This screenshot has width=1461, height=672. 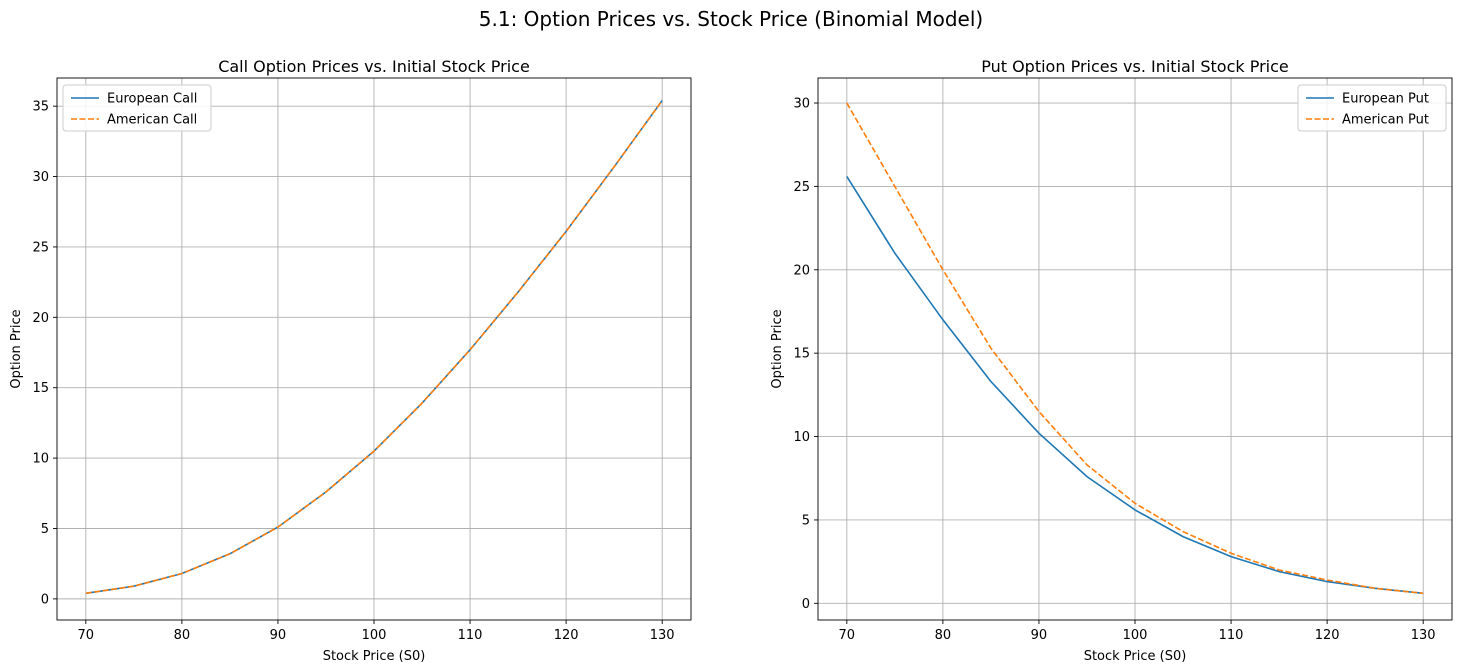 What do you see at coordinates (1385, 120) in the screenshot?
I see `legend-label: American Put` at bounding box center [1385, 120].